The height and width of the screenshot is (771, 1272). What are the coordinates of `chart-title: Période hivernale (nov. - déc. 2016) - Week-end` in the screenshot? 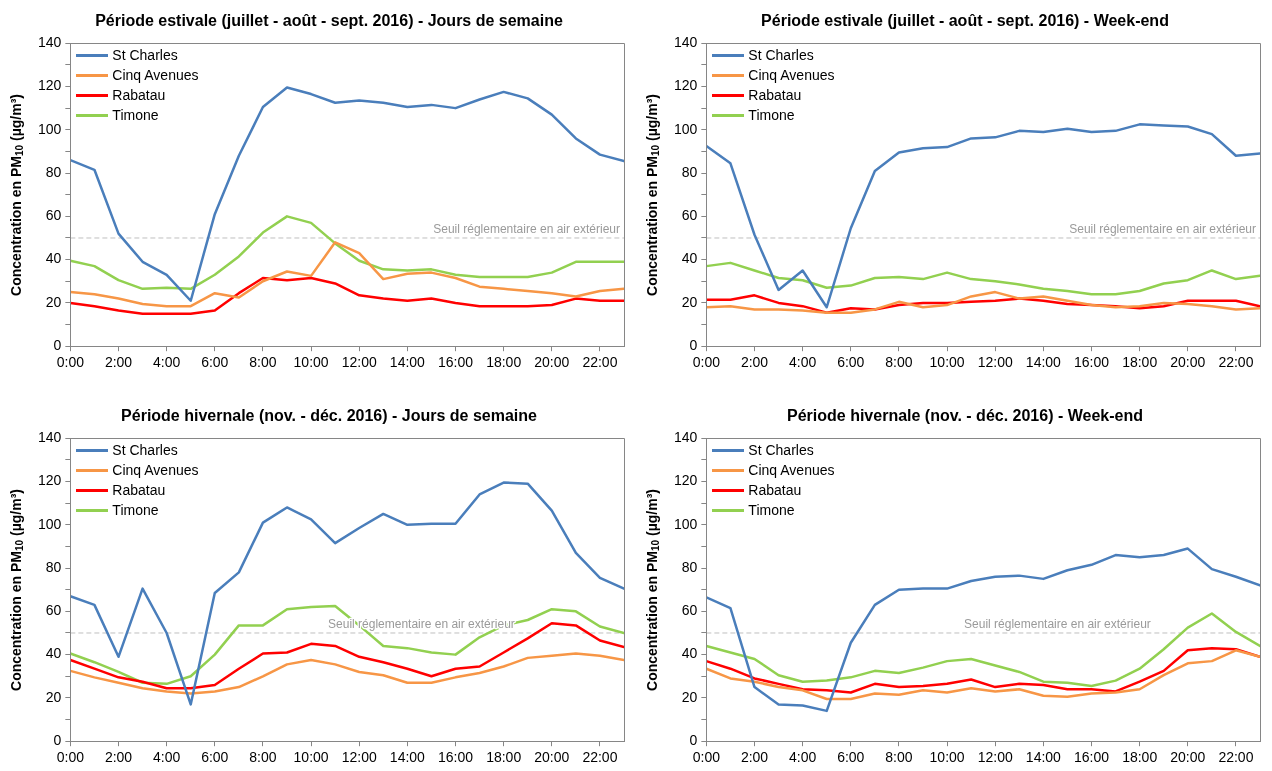 It's located at (965, 416).